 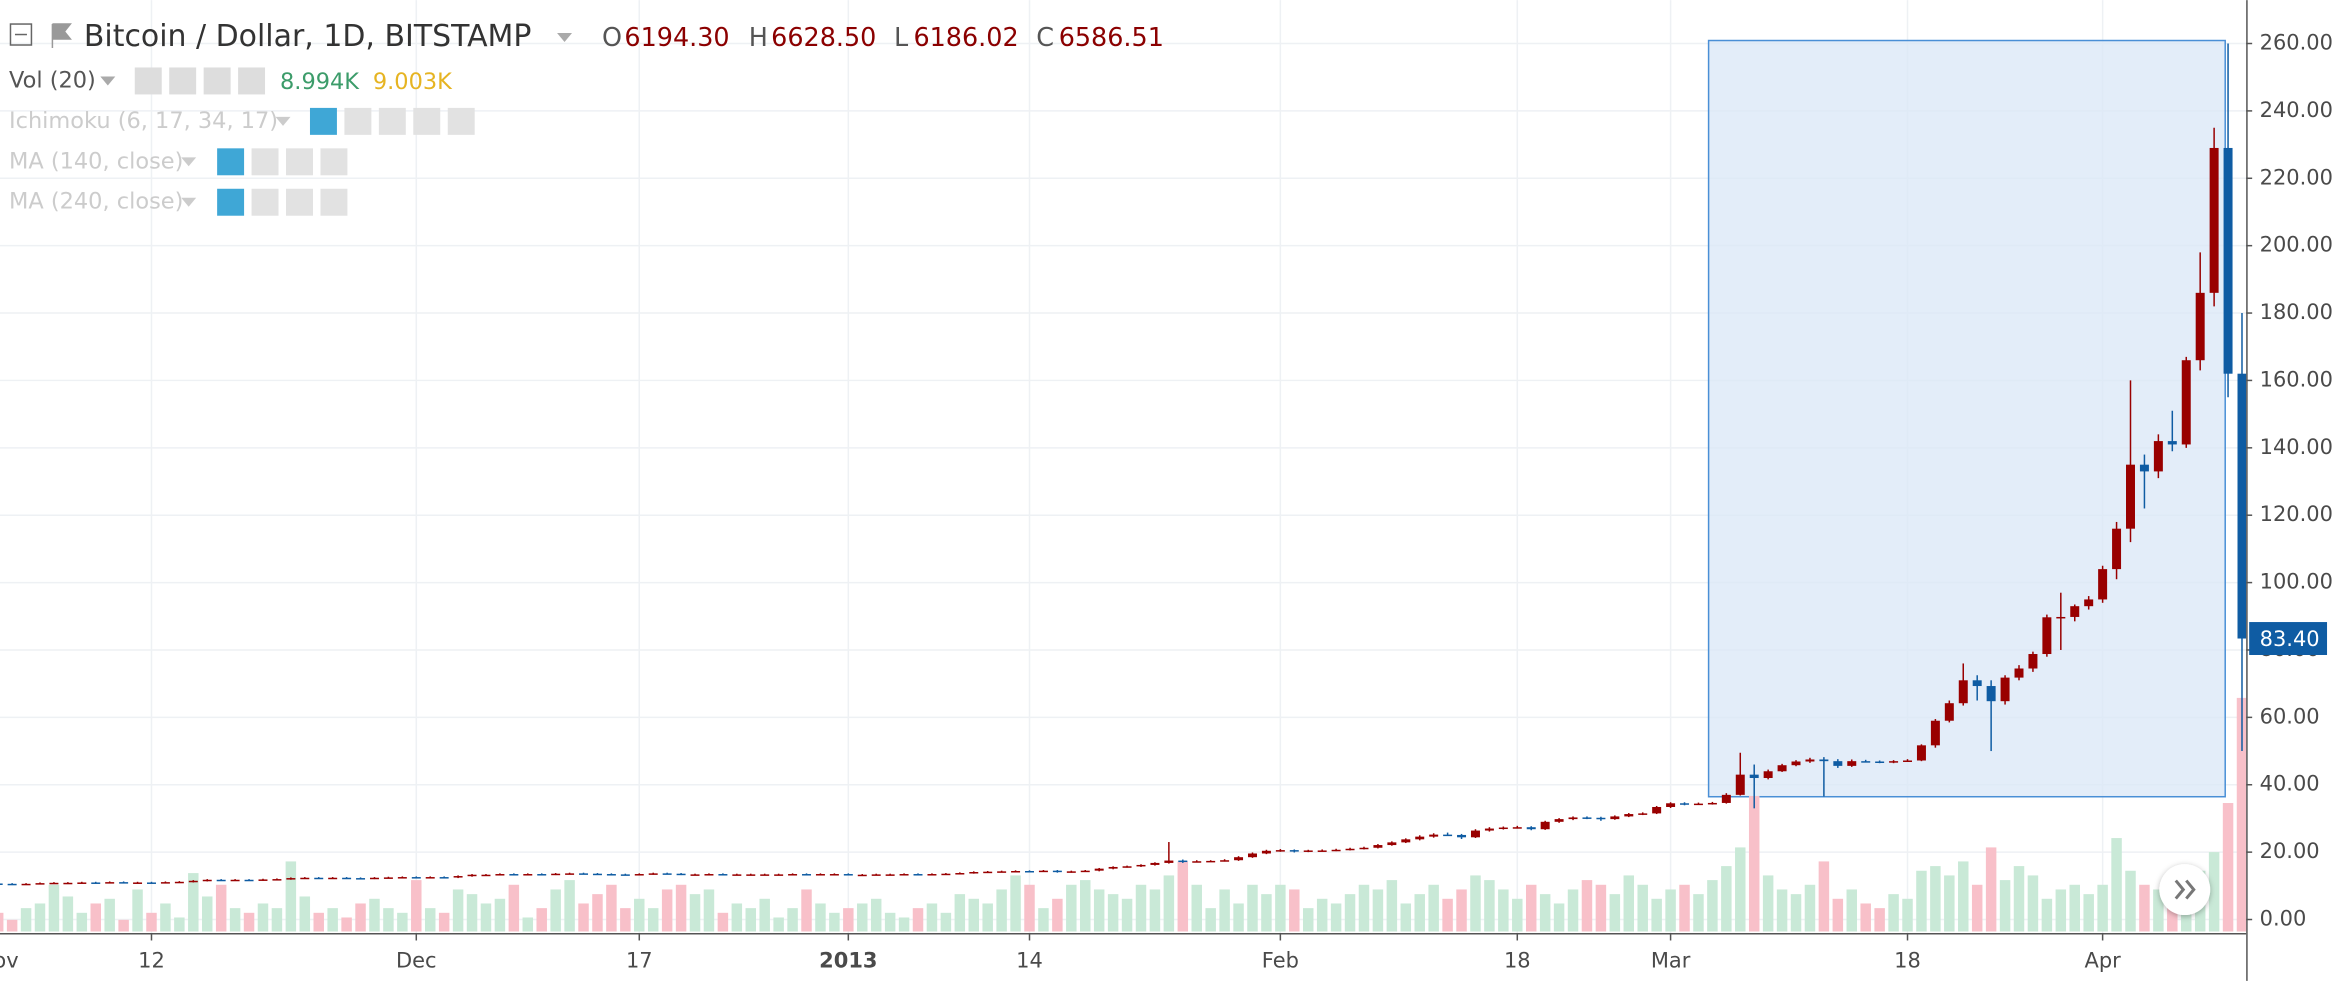 What do you see at coordinates (21, 34) in the screenshot?
I see `collapse-icon` at bounding box center [21, 34].